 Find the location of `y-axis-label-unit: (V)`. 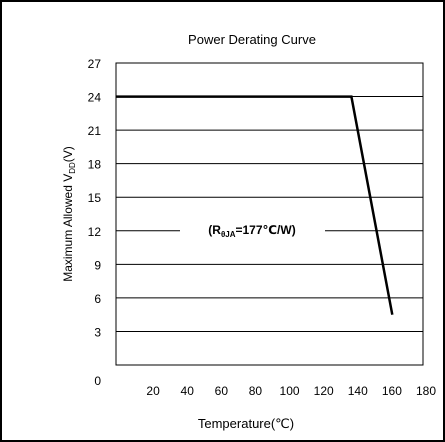

y-axis-label-unit: (V) is located at coordinates (68, 154).